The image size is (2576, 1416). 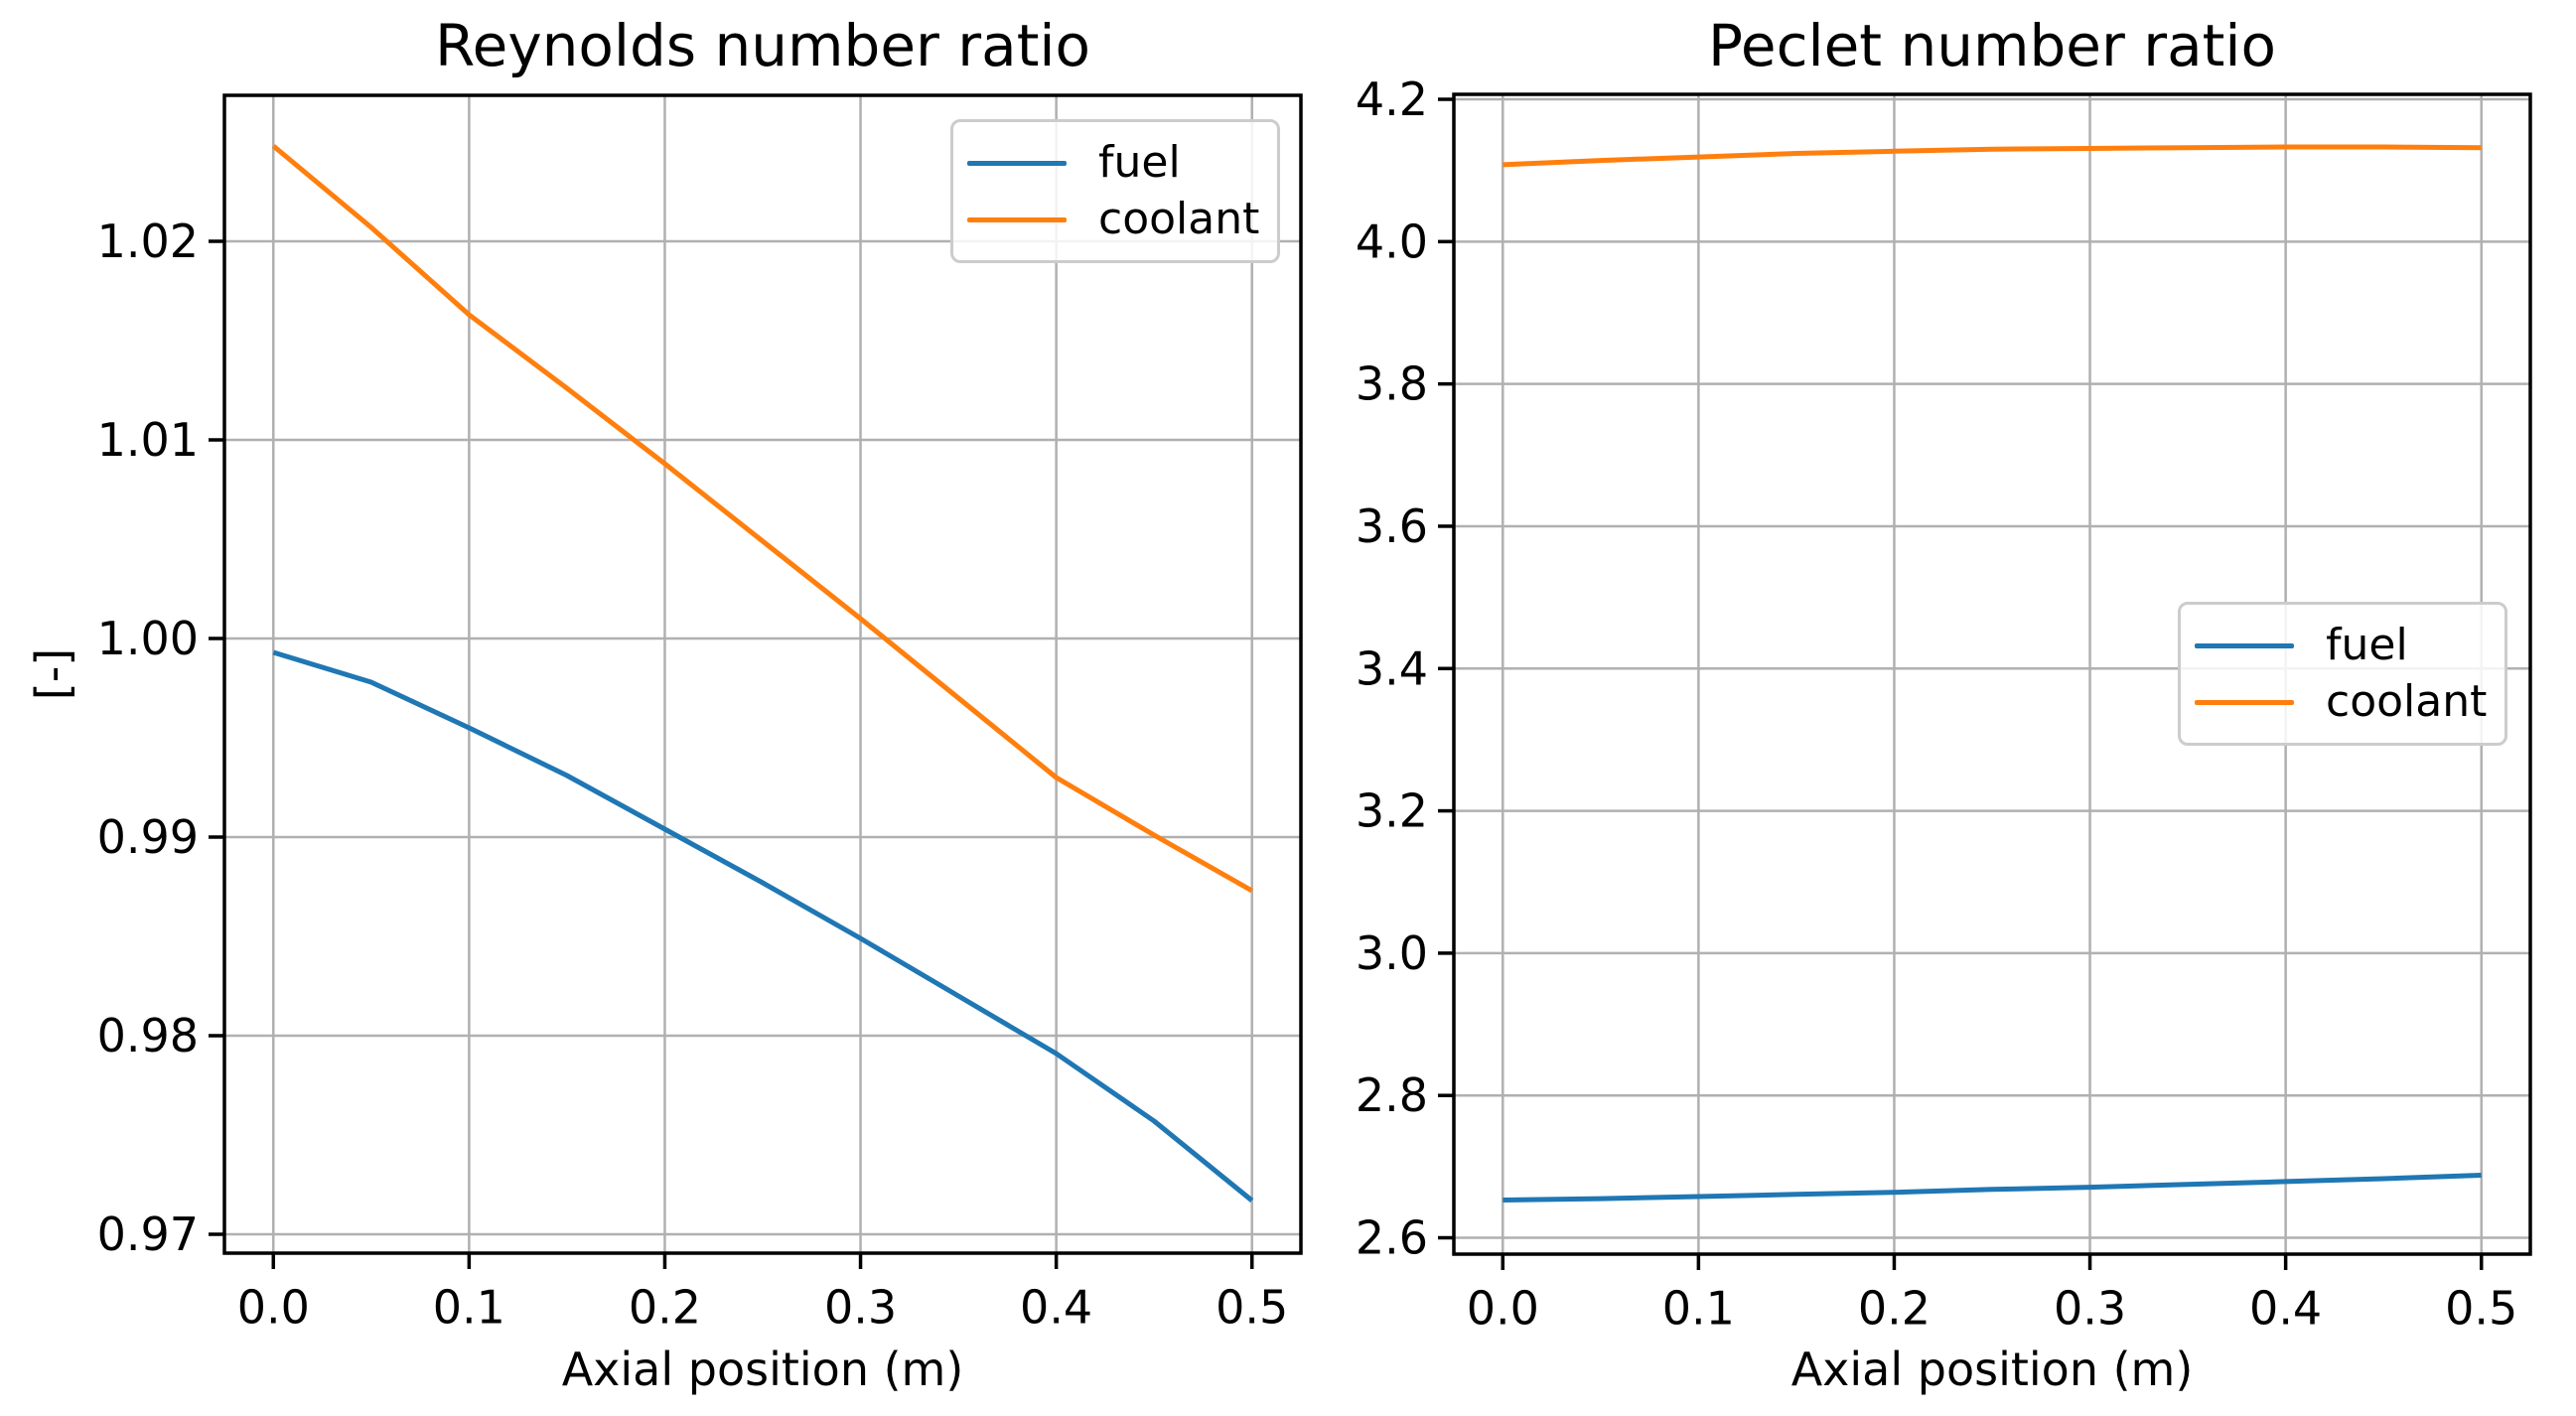 I want to click on y-tick-label: 0.98, so click(x=148, y=1035).